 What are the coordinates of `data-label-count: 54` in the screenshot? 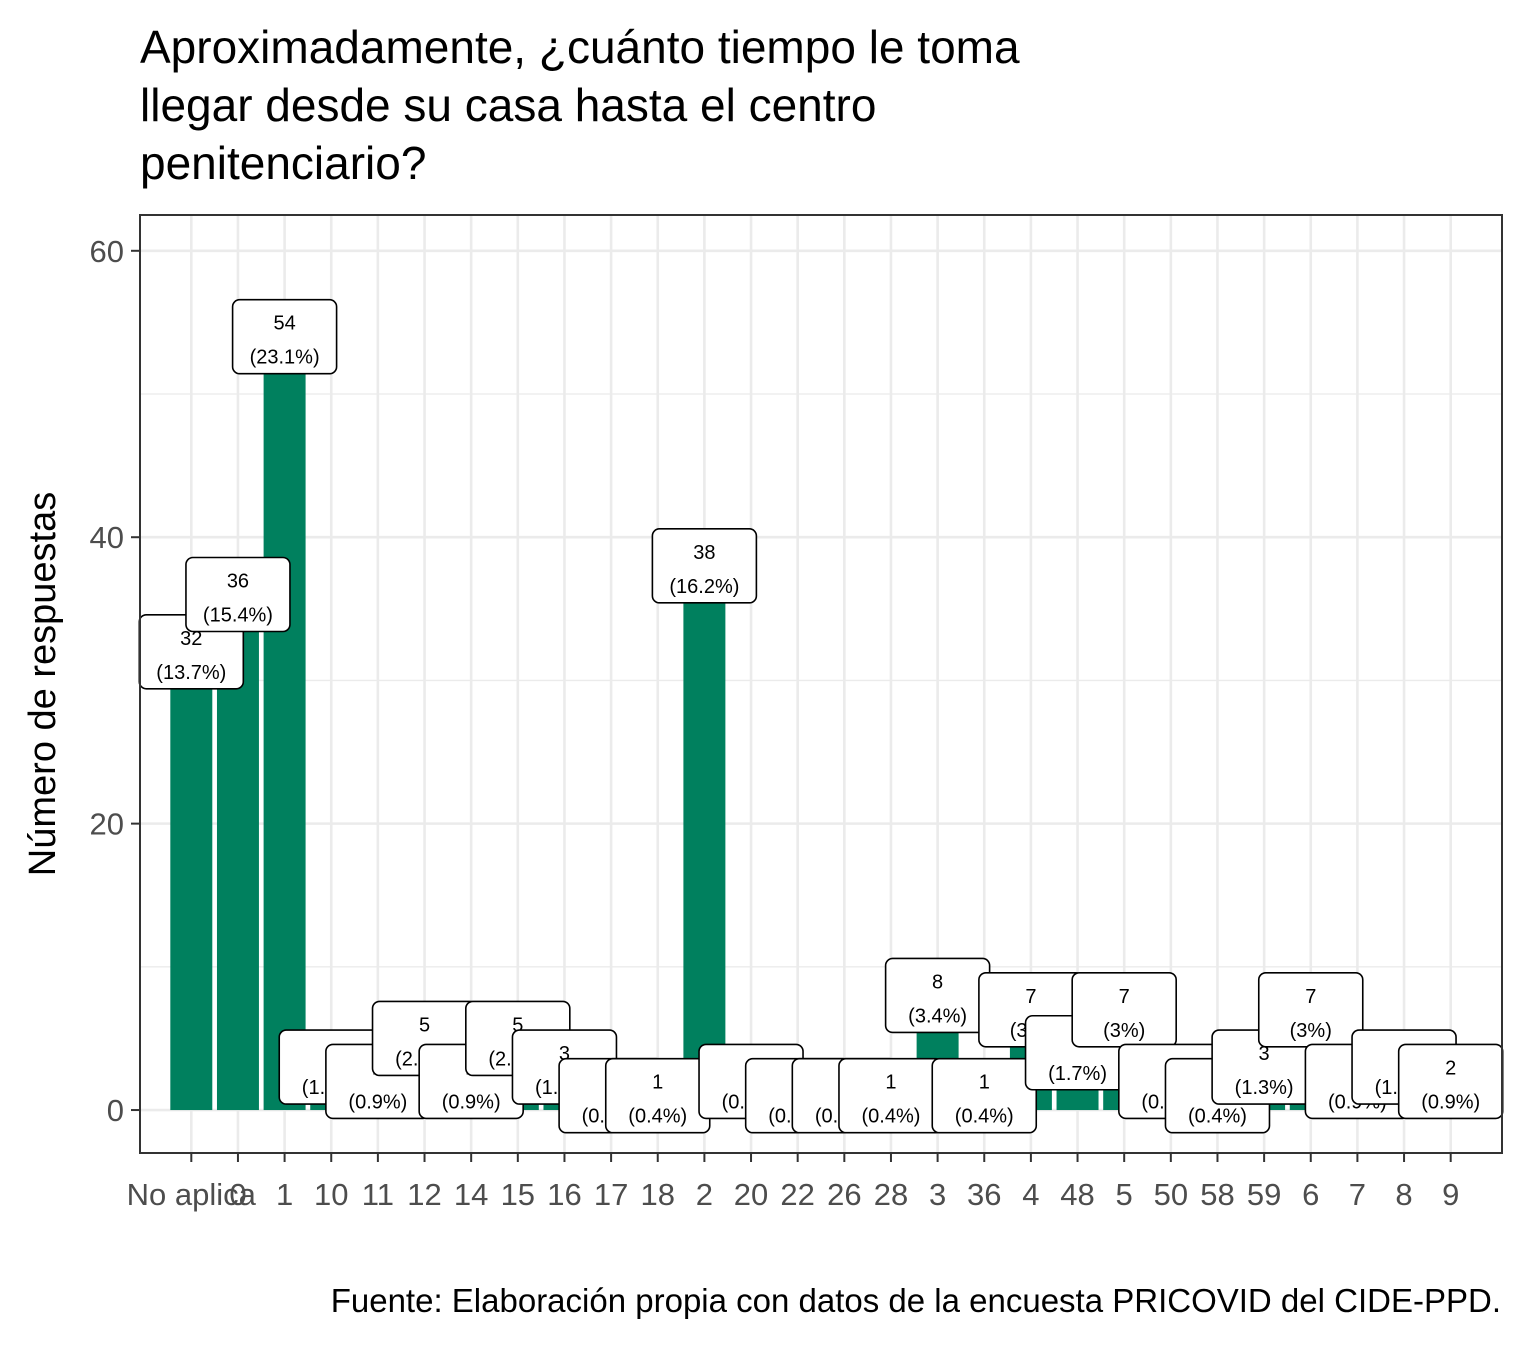 It's located at (284, 324).